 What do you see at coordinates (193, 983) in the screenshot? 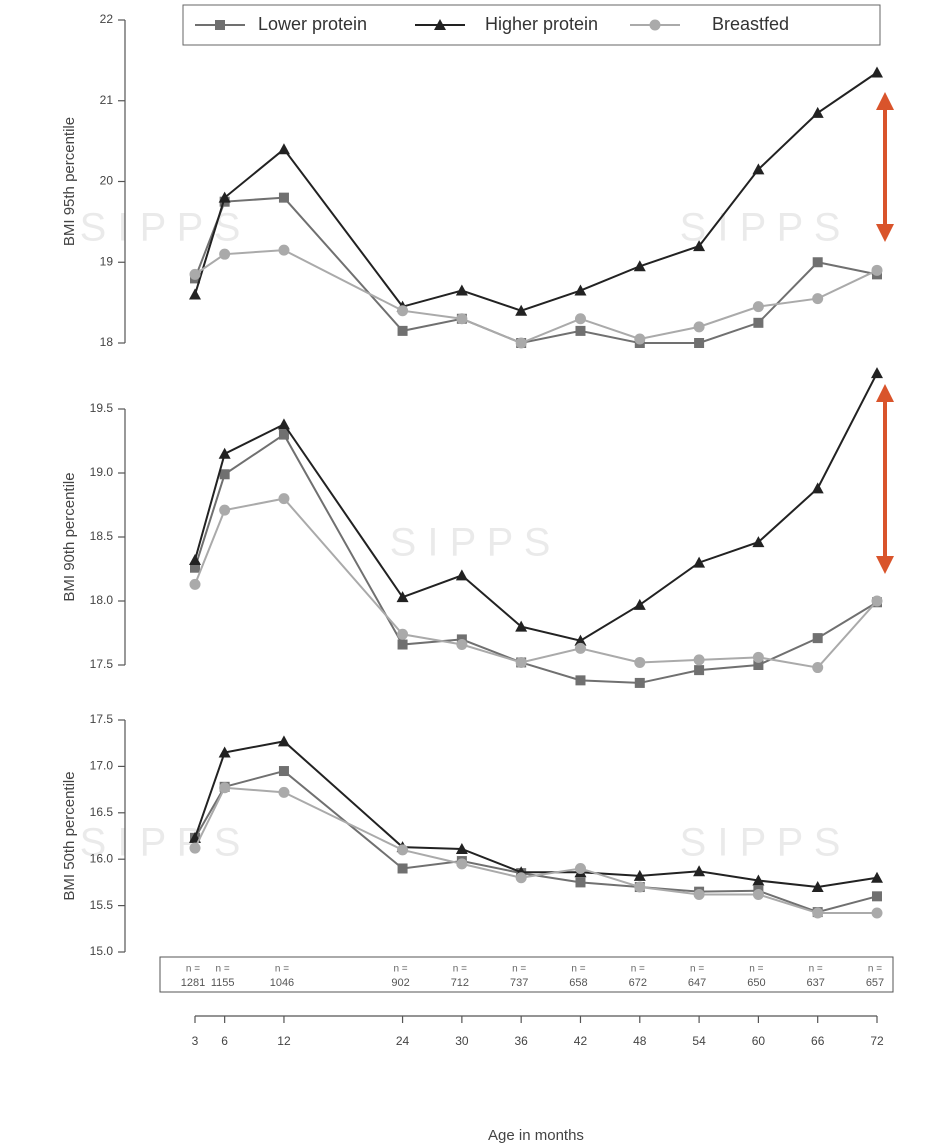
I see `n-value: 1281` at bounding box center [193, 983].